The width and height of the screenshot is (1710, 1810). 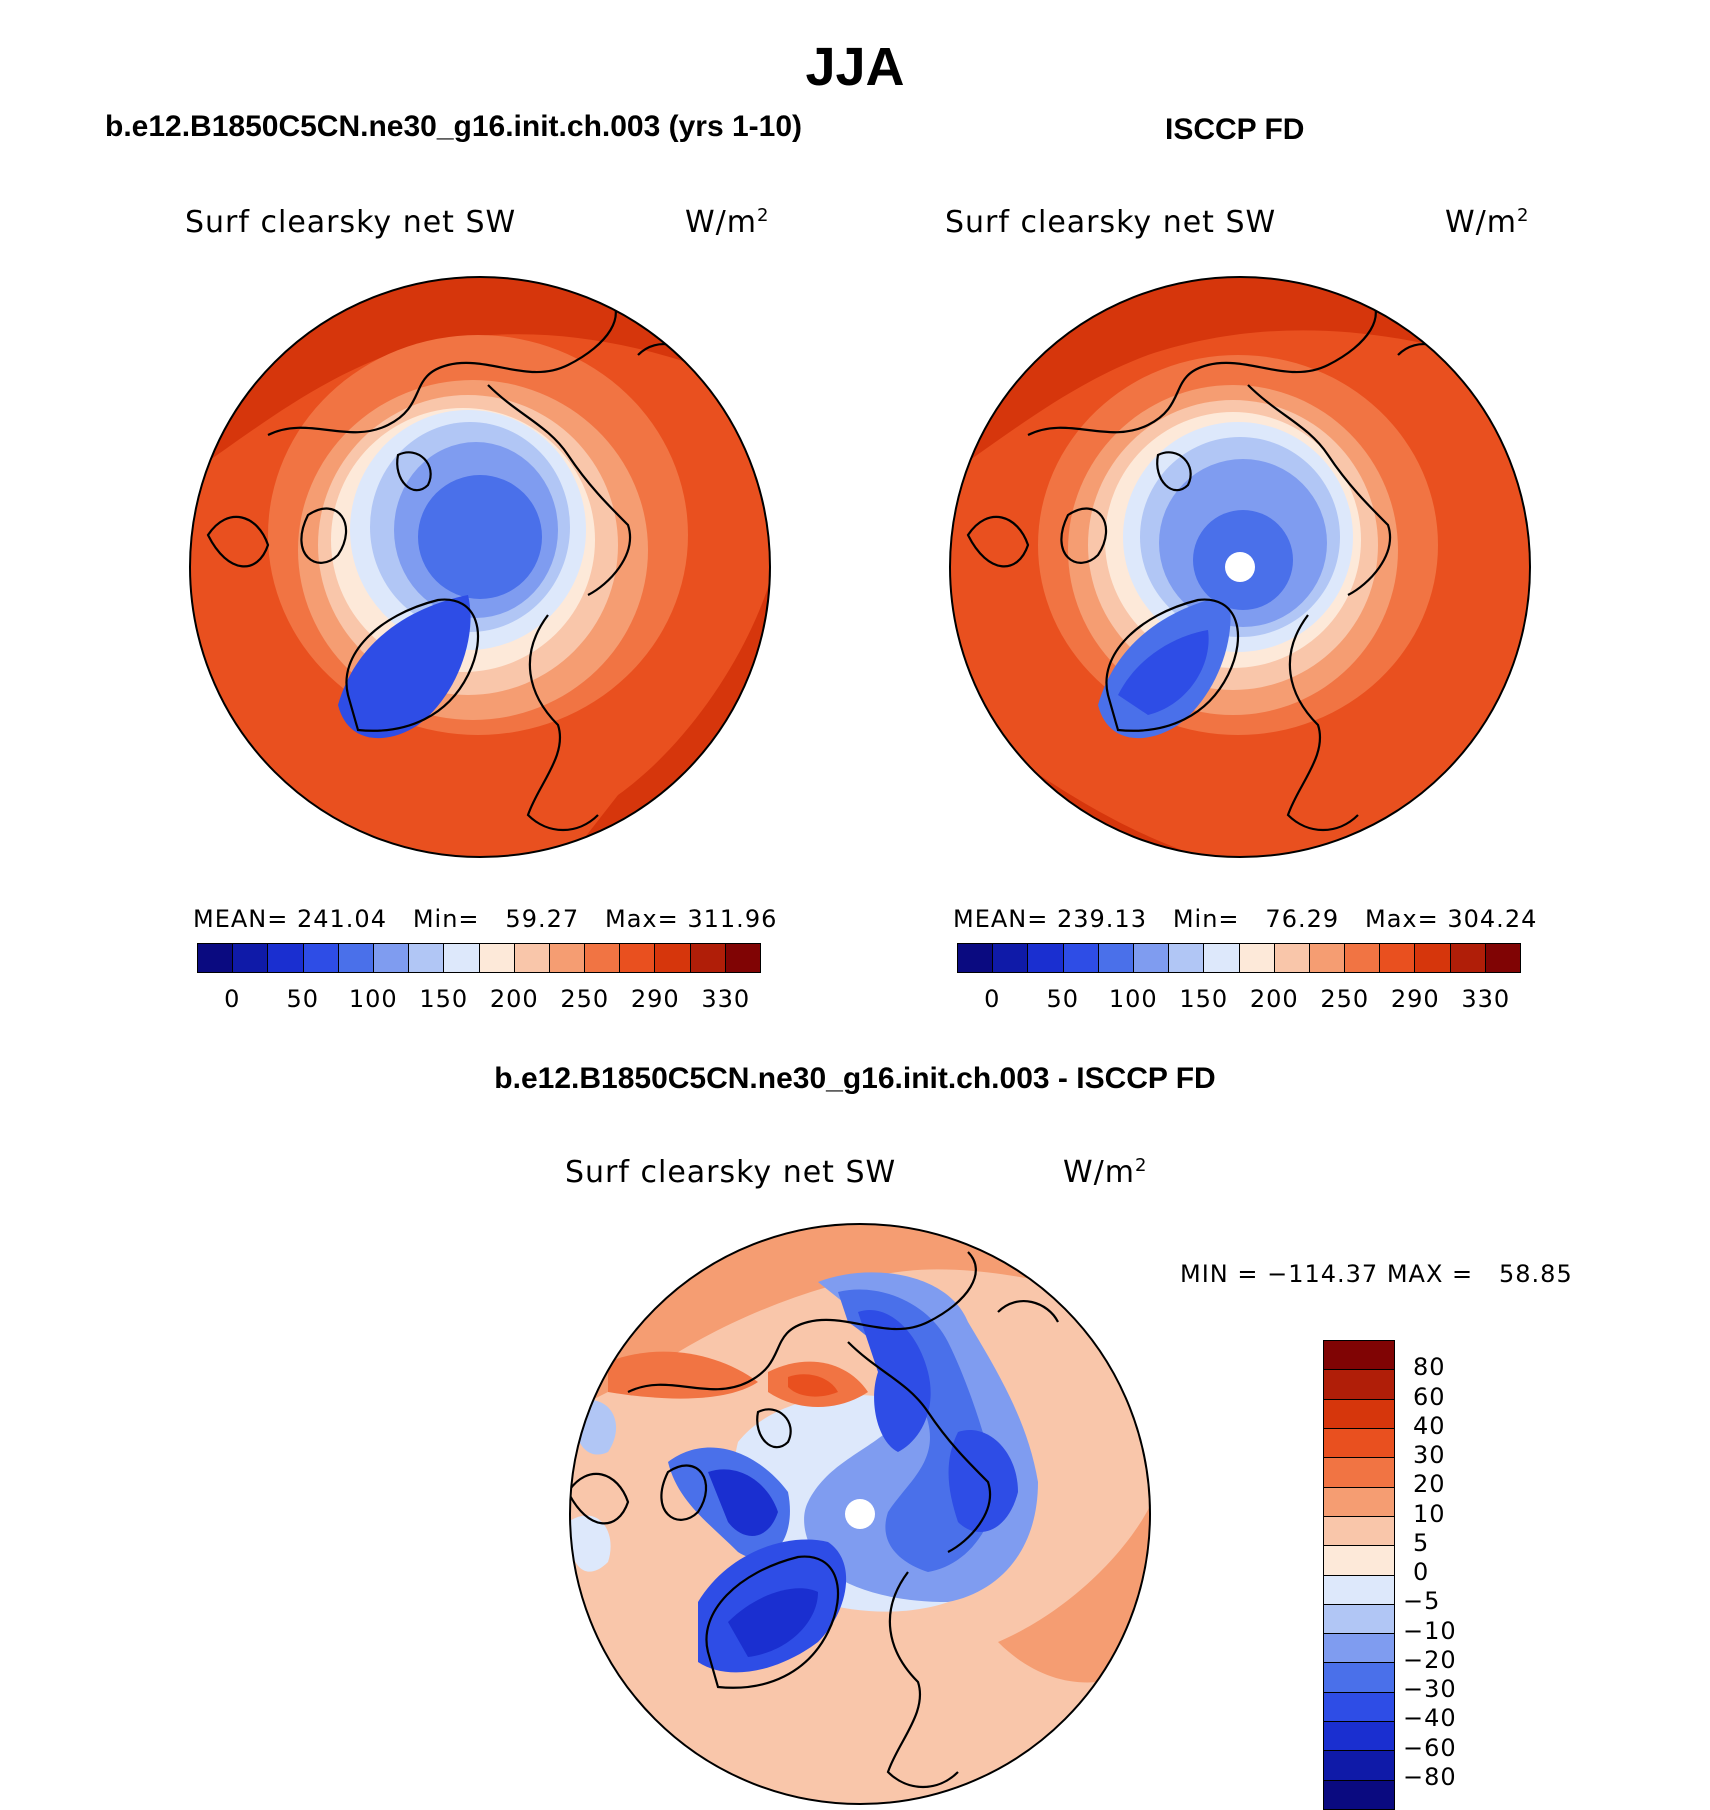 I want to click on obs-colorbar-tick-label: 150, so click(x=1204, y=999).